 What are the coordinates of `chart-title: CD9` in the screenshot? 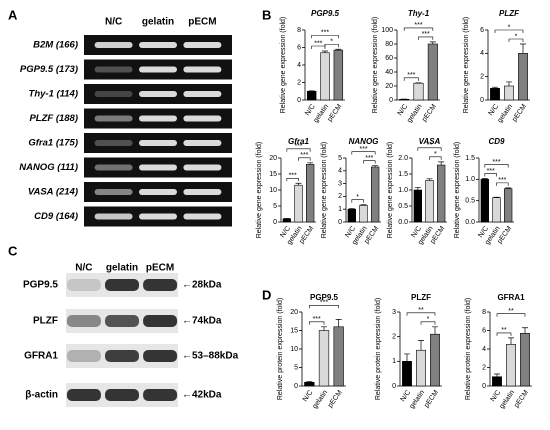 It's located at (496, 141).